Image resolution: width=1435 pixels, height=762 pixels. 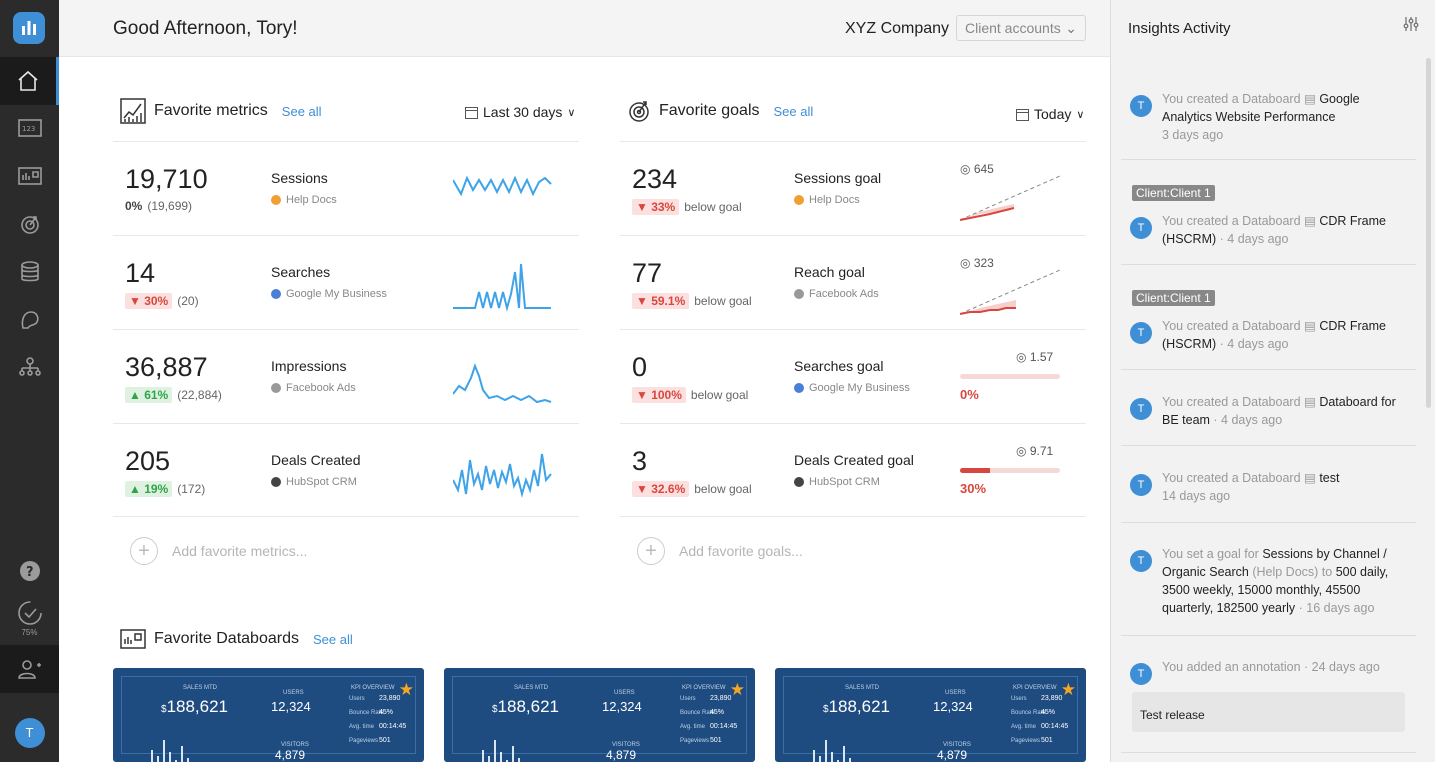 What do you see at coordinates (988, 311) in the screenshot?
I see `goal-actual-line` at bounding box center [988, 311].